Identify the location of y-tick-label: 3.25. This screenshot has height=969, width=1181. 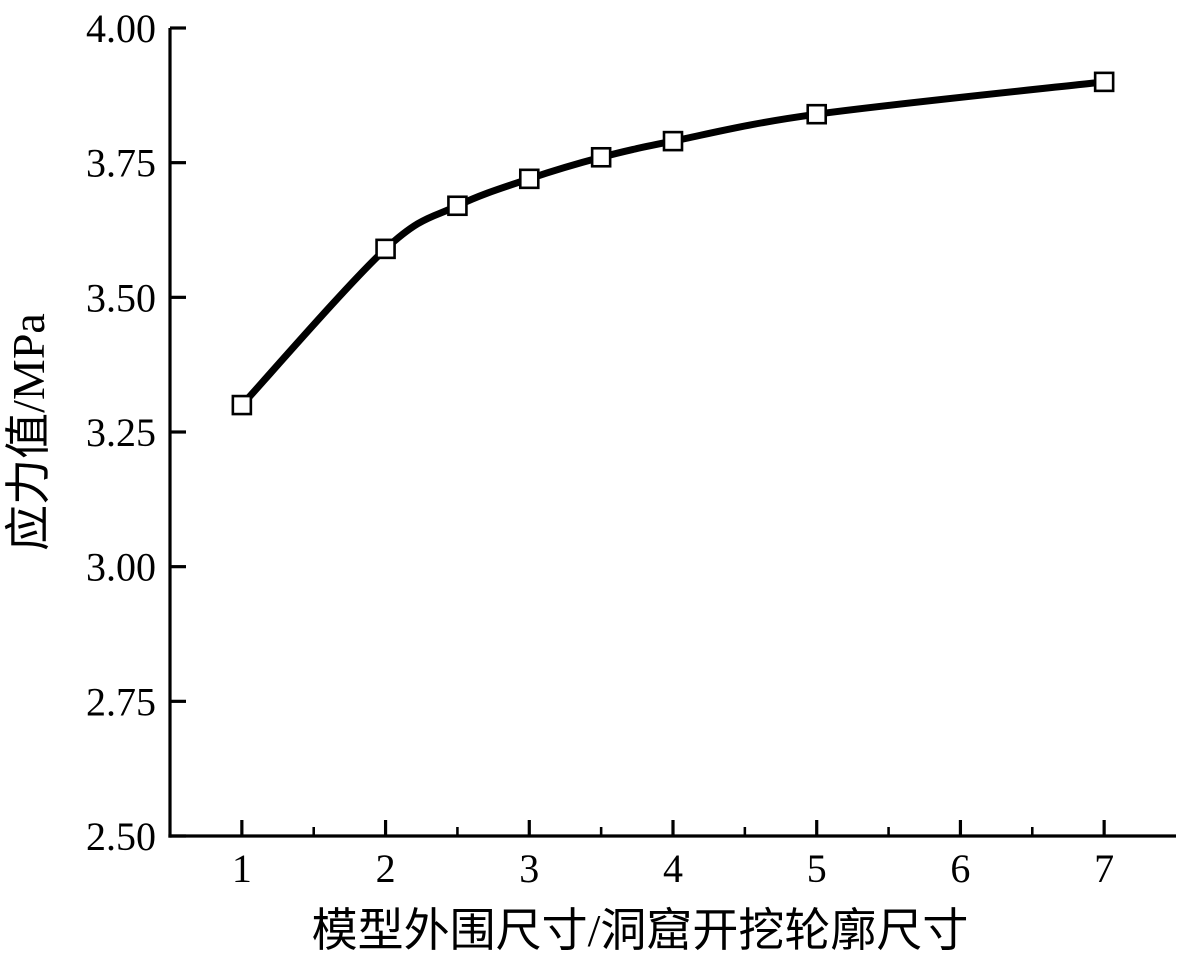
(121, 432).